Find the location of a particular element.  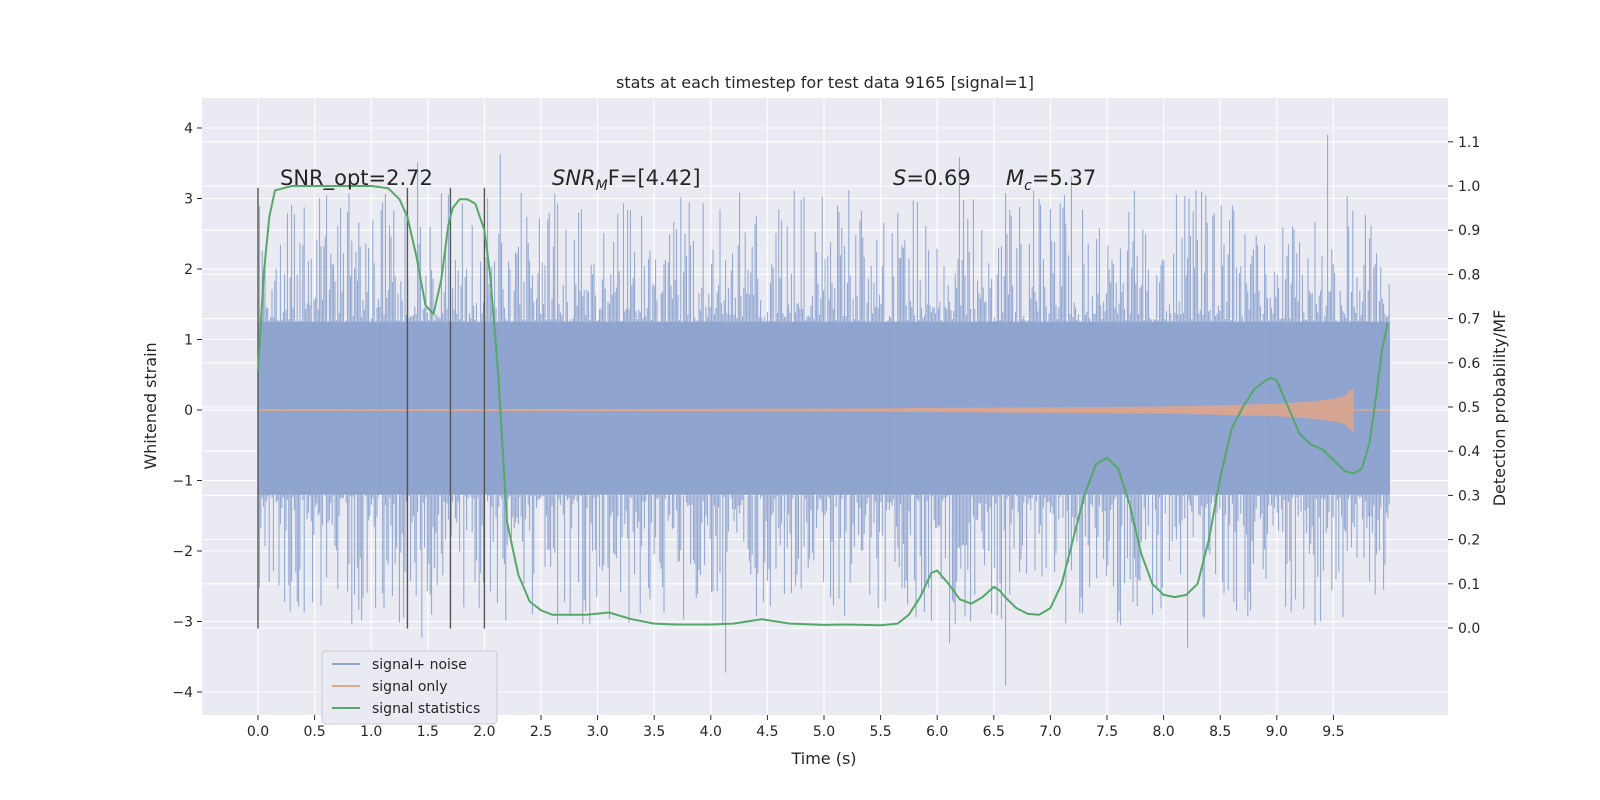

y-right-tick-label: 0.1 is located at coordinates (1469, 585).